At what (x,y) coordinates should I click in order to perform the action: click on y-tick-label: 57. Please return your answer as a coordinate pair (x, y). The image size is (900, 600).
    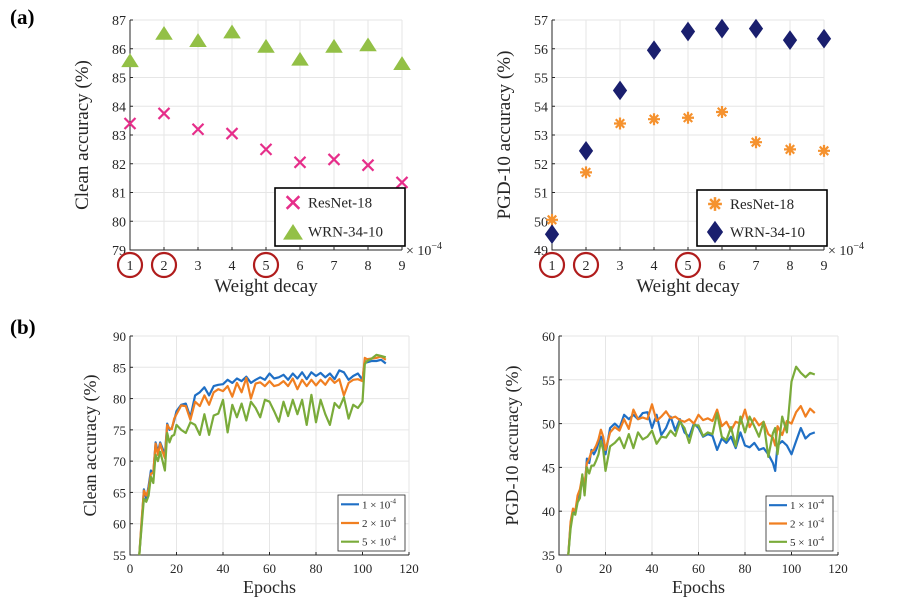
    Looking at the image, I should click on (541, 21).